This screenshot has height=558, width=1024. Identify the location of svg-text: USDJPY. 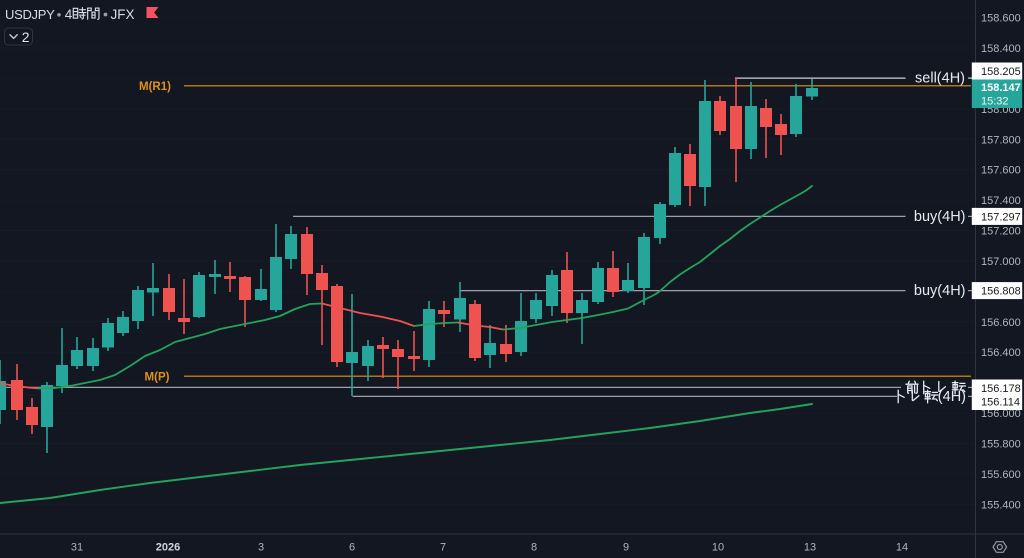
(30, 14).